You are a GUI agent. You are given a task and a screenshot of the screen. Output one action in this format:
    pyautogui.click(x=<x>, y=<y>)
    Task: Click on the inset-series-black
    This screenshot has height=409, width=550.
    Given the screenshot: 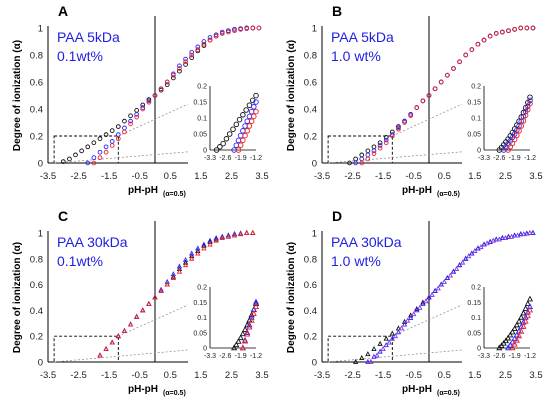 What is the action you would take?
    pyautogui.click(x=515, y=323)
    